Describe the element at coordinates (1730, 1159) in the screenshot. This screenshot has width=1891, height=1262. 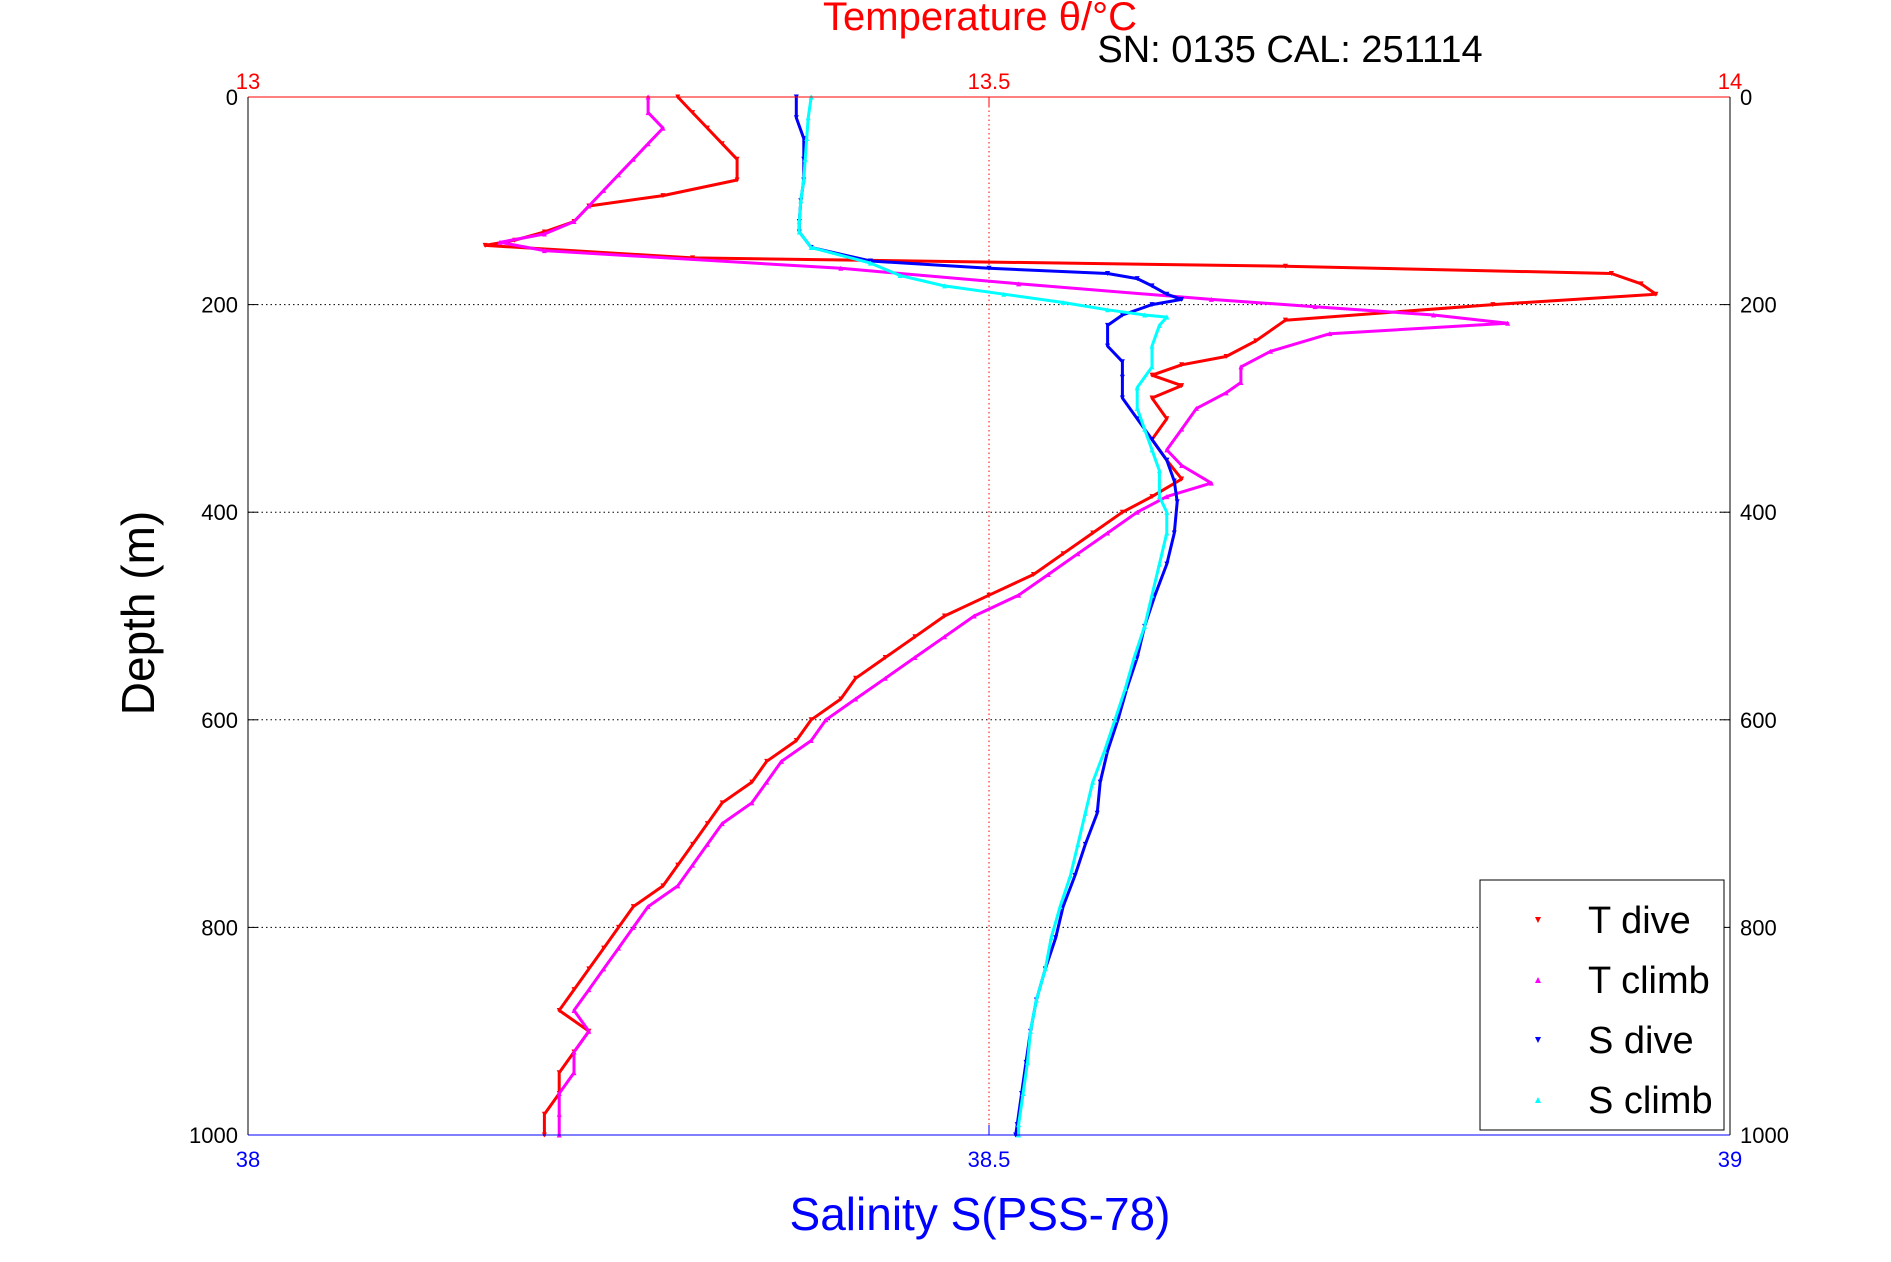
I see `bottom-axis-tick-label: 39` at that location.